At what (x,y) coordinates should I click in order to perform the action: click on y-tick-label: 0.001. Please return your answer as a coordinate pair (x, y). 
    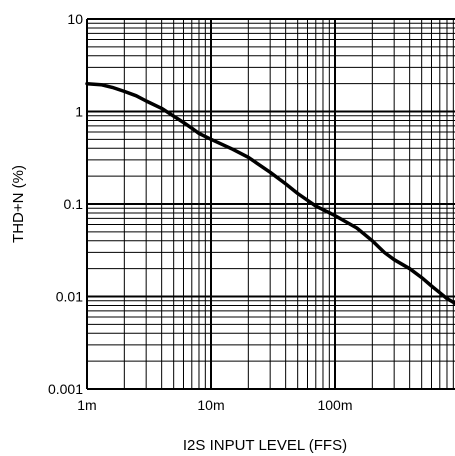
    Looking at the image, I should click on (65, 389).